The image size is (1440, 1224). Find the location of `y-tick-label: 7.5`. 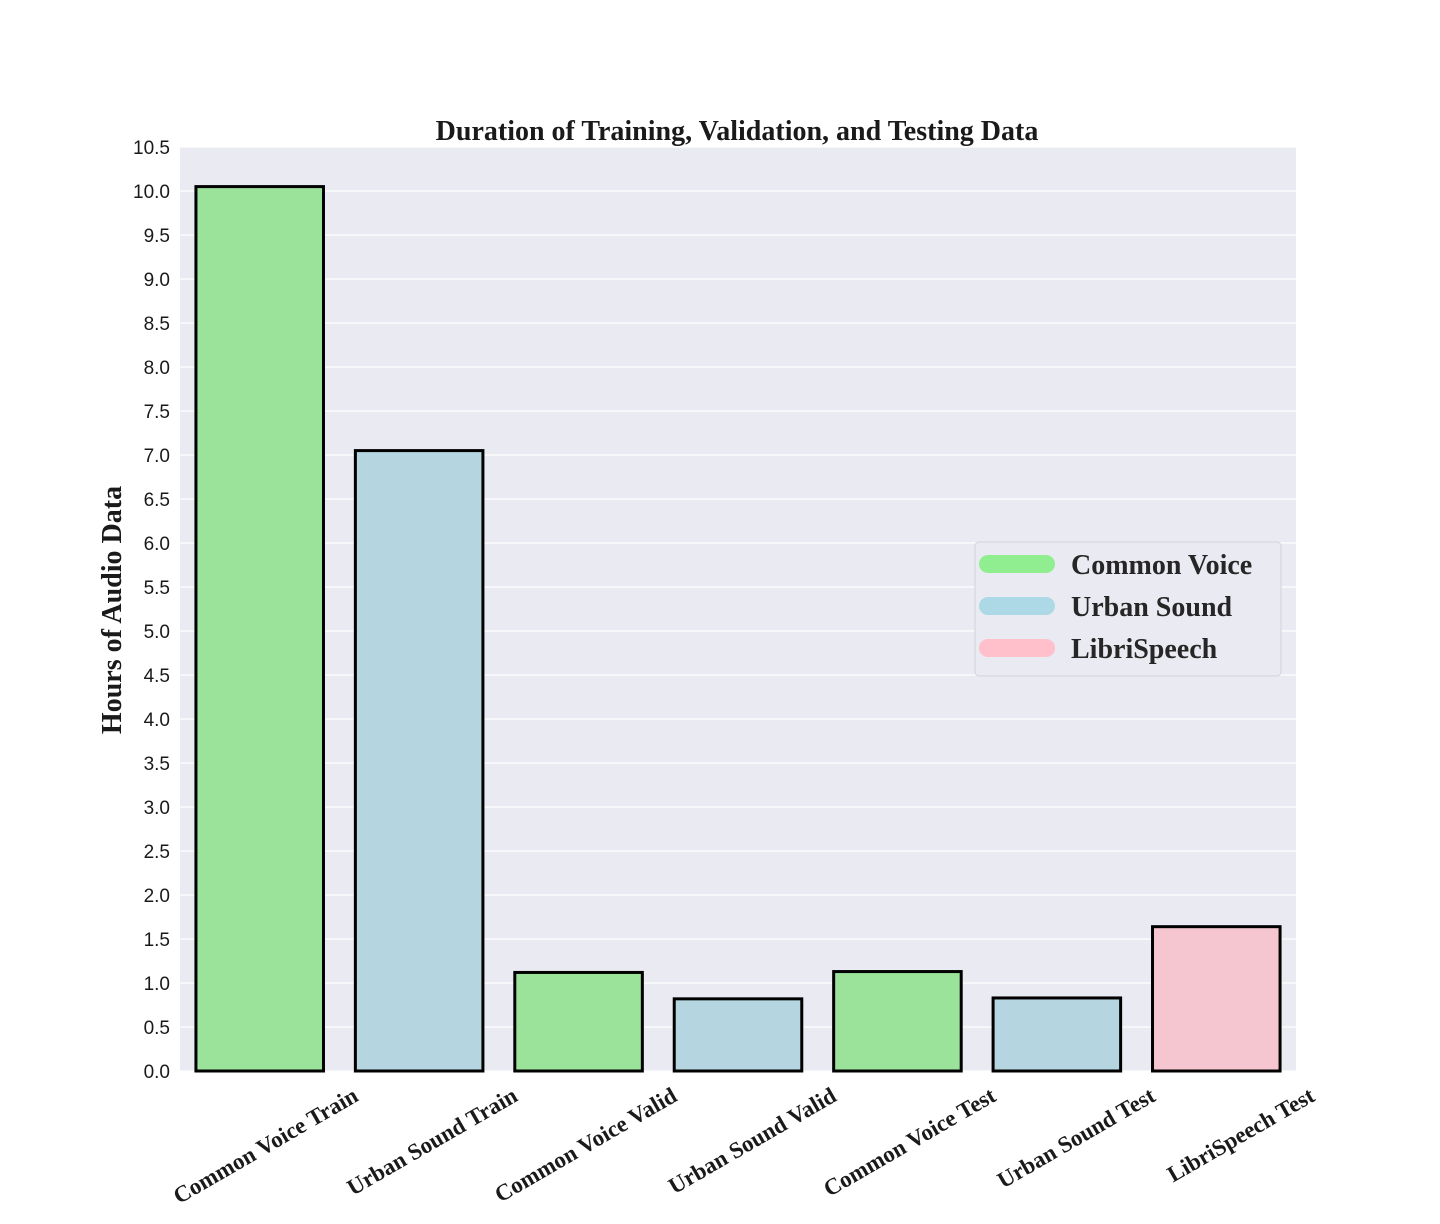

y-tick-label: 7.5 is located at coordinates (157, 412).